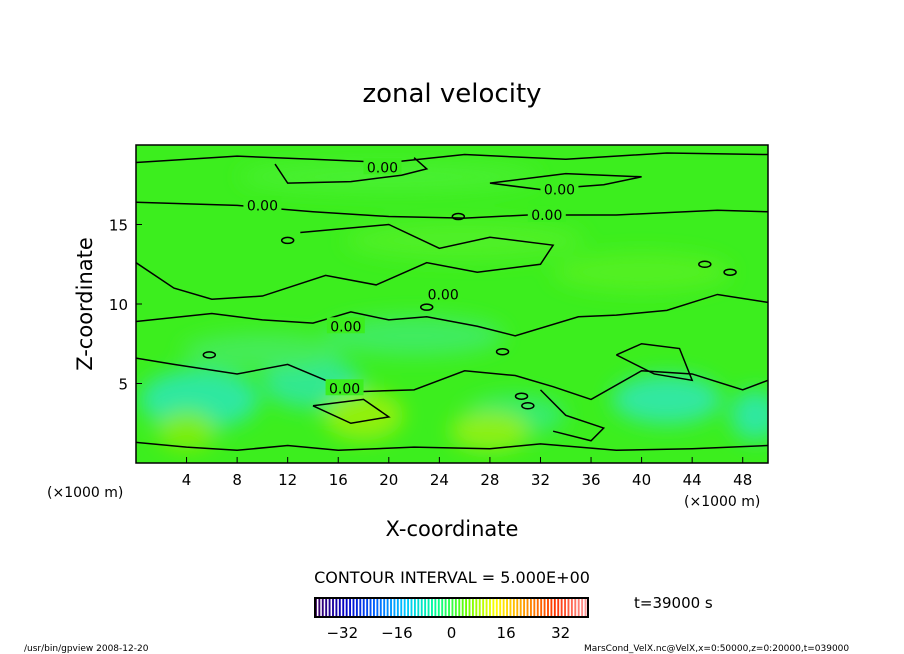 The image size is (904, 654). Describe the element at coordinates (118, 305) in the screenshot. I see `y-tick-label: 10` at that location.